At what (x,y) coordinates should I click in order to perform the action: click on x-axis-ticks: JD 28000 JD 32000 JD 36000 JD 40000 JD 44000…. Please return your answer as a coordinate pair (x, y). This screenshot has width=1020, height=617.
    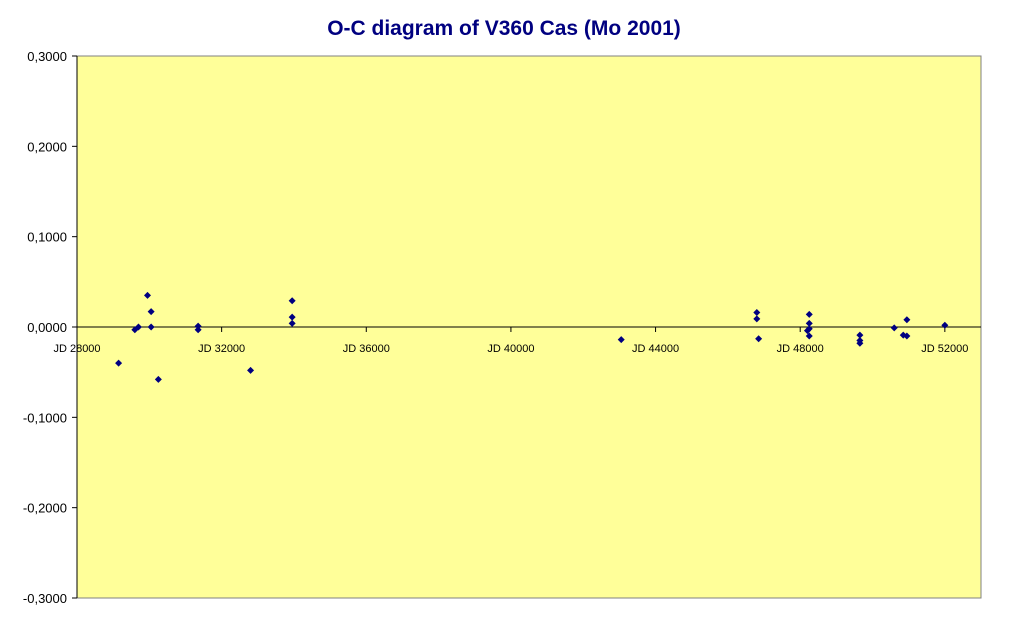
    Looking at the image, I should click on (510, 341).